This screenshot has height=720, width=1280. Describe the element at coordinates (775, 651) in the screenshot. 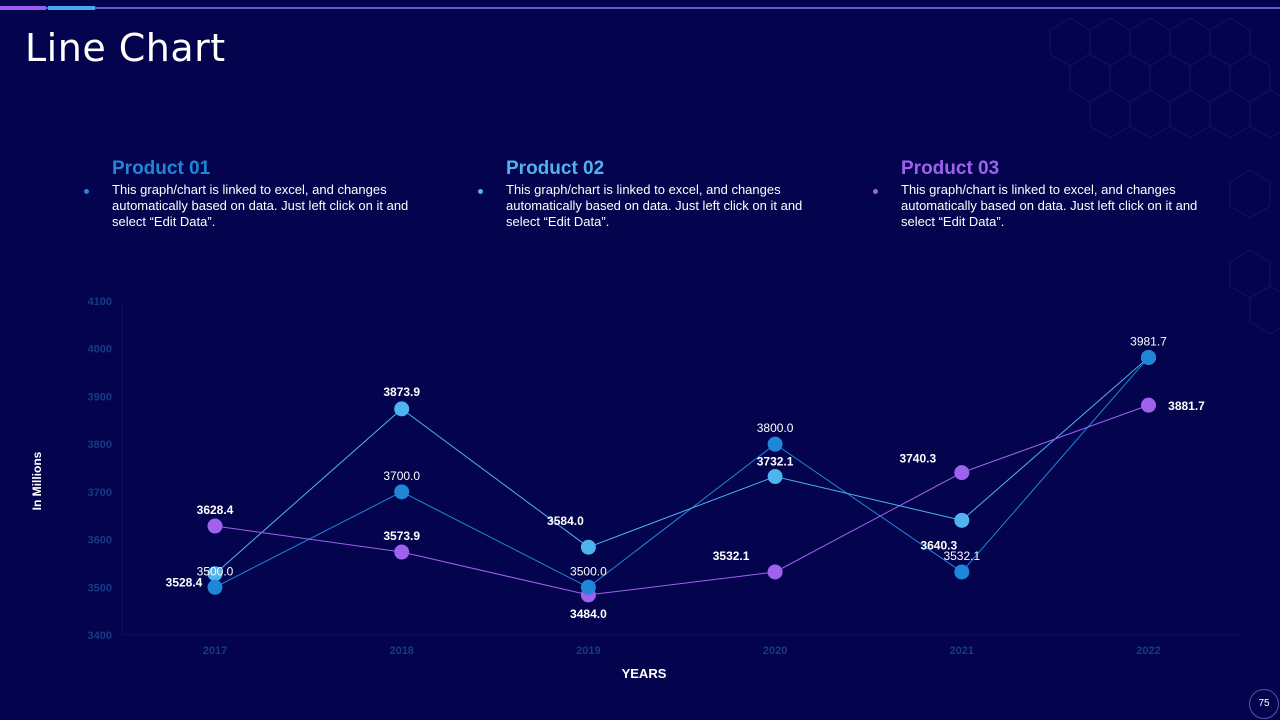

I see `x-tick-label: 2020` at that location.